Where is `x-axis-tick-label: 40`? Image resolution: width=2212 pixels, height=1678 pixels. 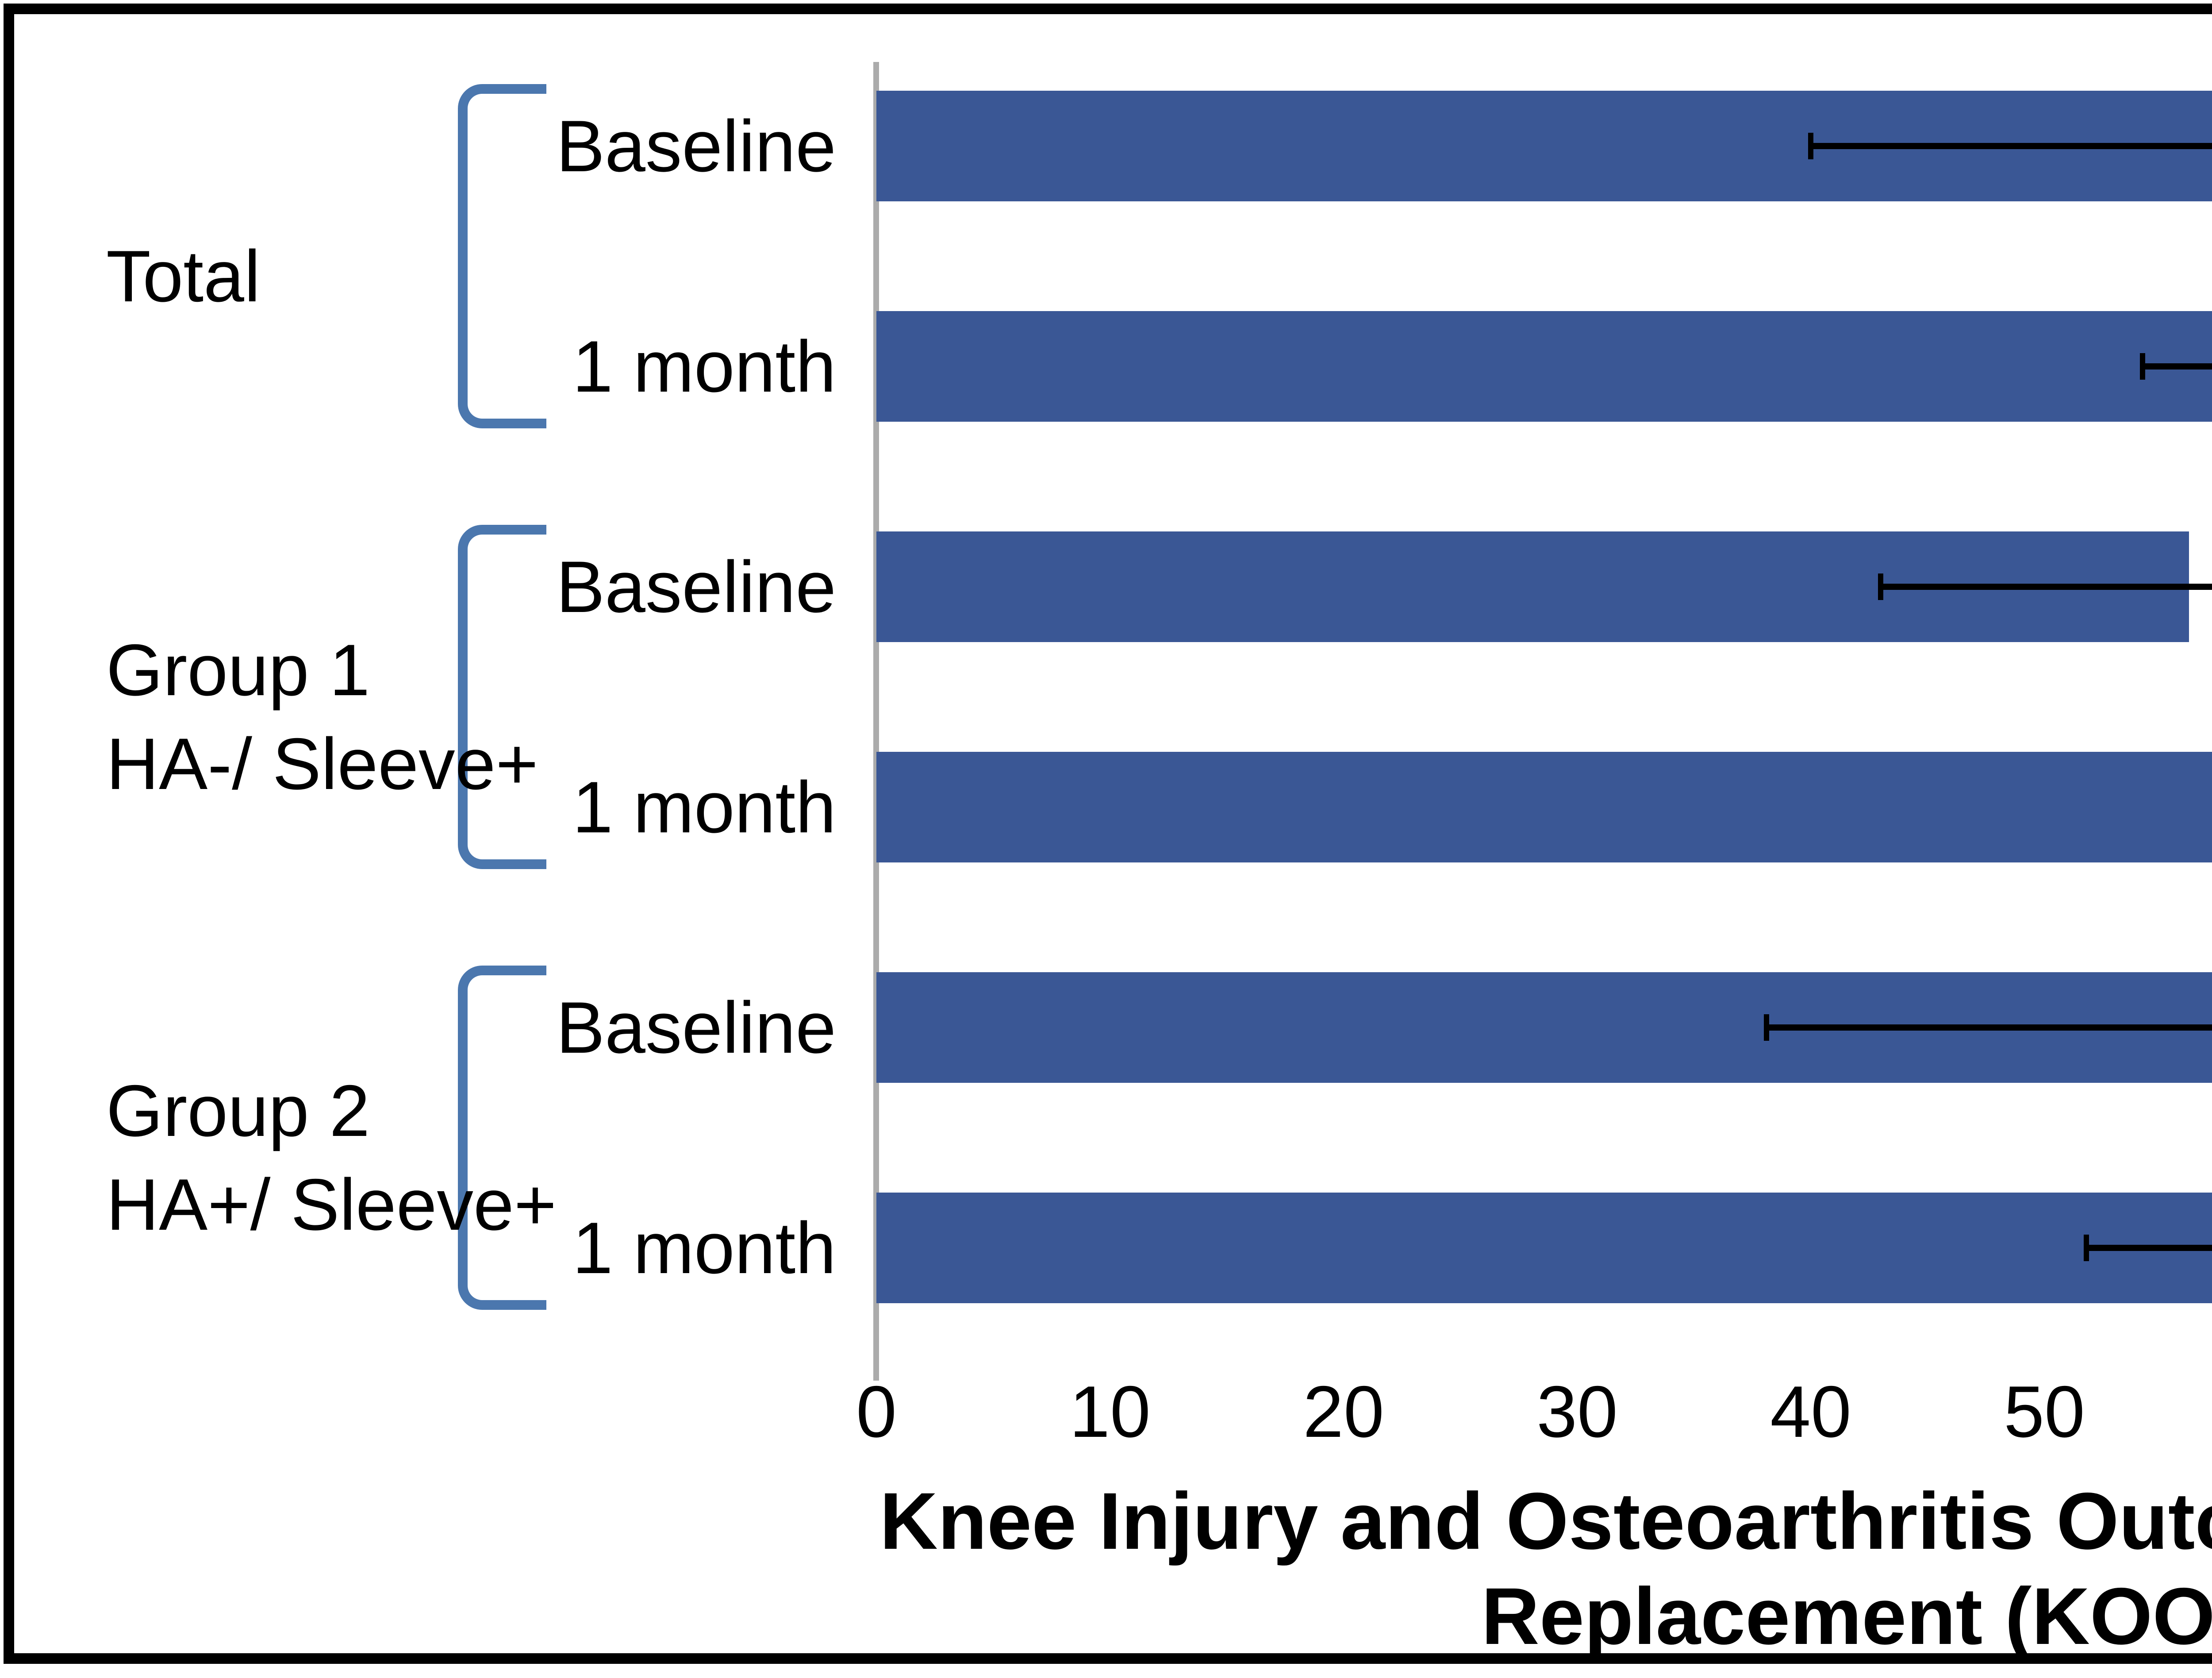 x-axis-tick-label: 40 is located at coordinates (1811, 1411).